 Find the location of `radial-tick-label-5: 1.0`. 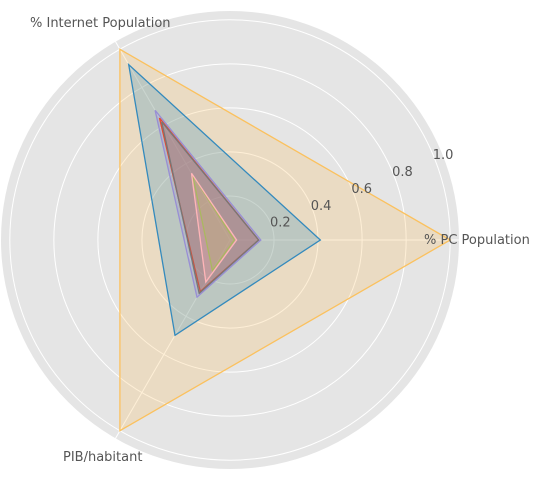

radial-tick-label-5: 1.0 is located at coordinates (443, 155).